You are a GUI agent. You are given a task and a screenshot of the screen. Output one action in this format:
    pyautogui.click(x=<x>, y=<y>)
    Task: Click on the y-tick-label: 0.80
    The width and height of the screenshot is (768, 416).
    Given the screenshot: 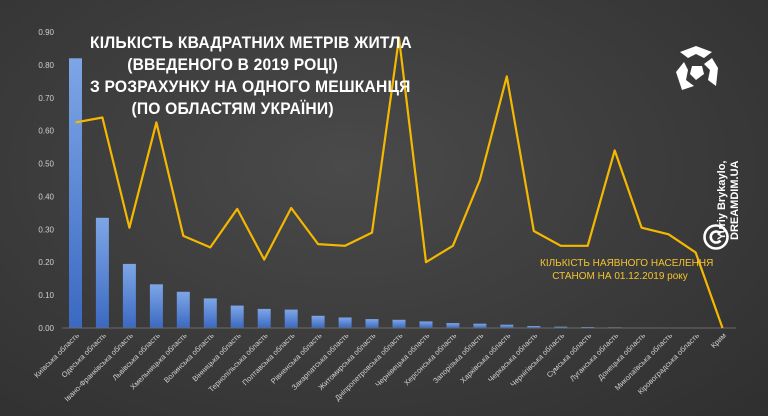 What is the action you would take?
    pyautogui.click(x=46, y=65)
    